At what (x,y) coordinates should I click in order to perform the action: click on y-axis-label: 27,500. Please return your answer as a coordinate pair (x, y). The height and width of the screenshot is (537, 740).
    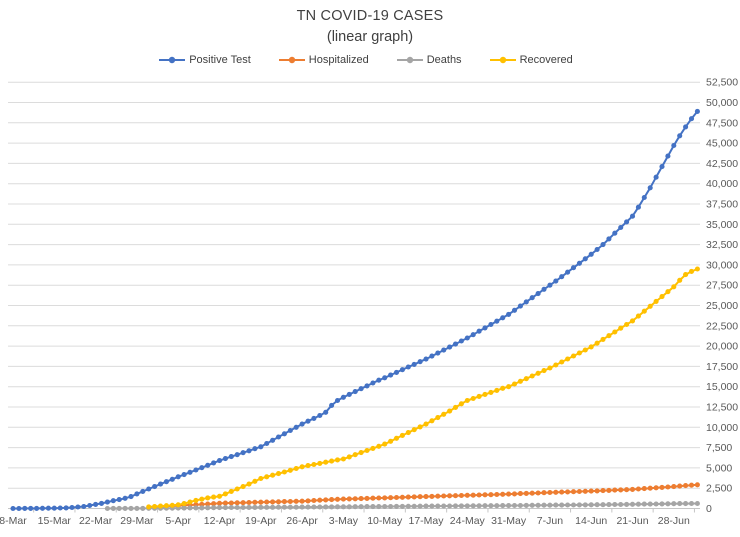
    Looking at the image, I should click on (722, 286).